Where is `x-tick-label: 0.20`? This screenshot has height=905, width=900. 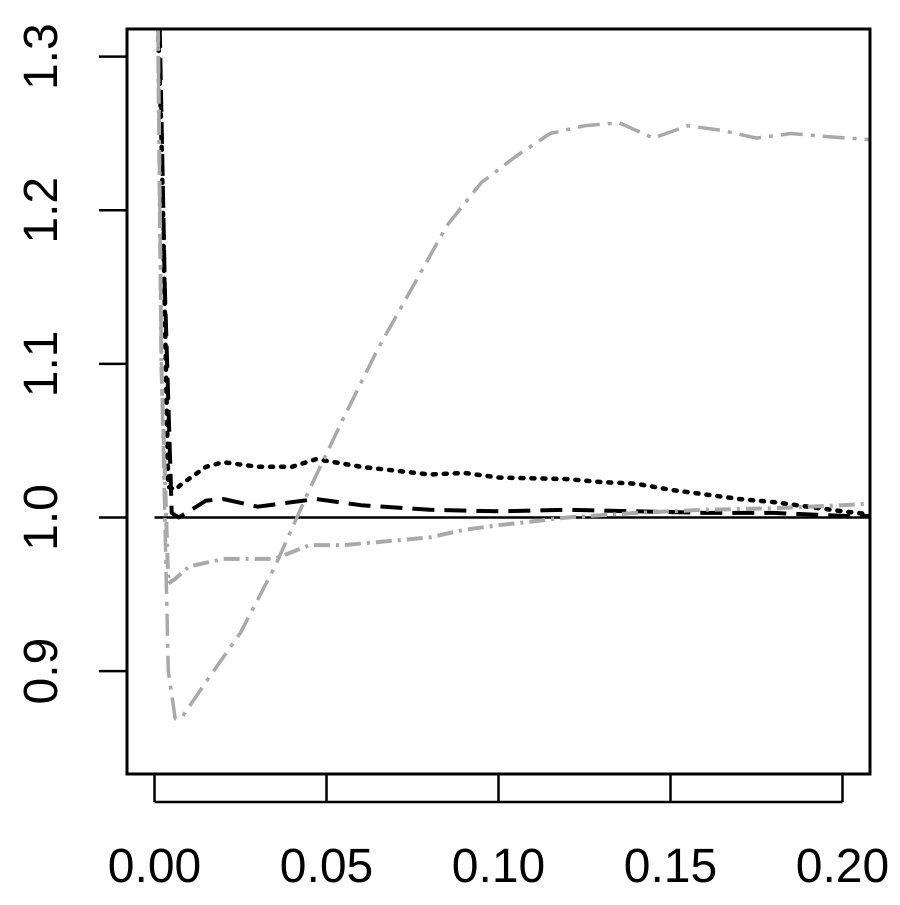 x-tick-label: 0.20 is located at coordinates (842, 866).